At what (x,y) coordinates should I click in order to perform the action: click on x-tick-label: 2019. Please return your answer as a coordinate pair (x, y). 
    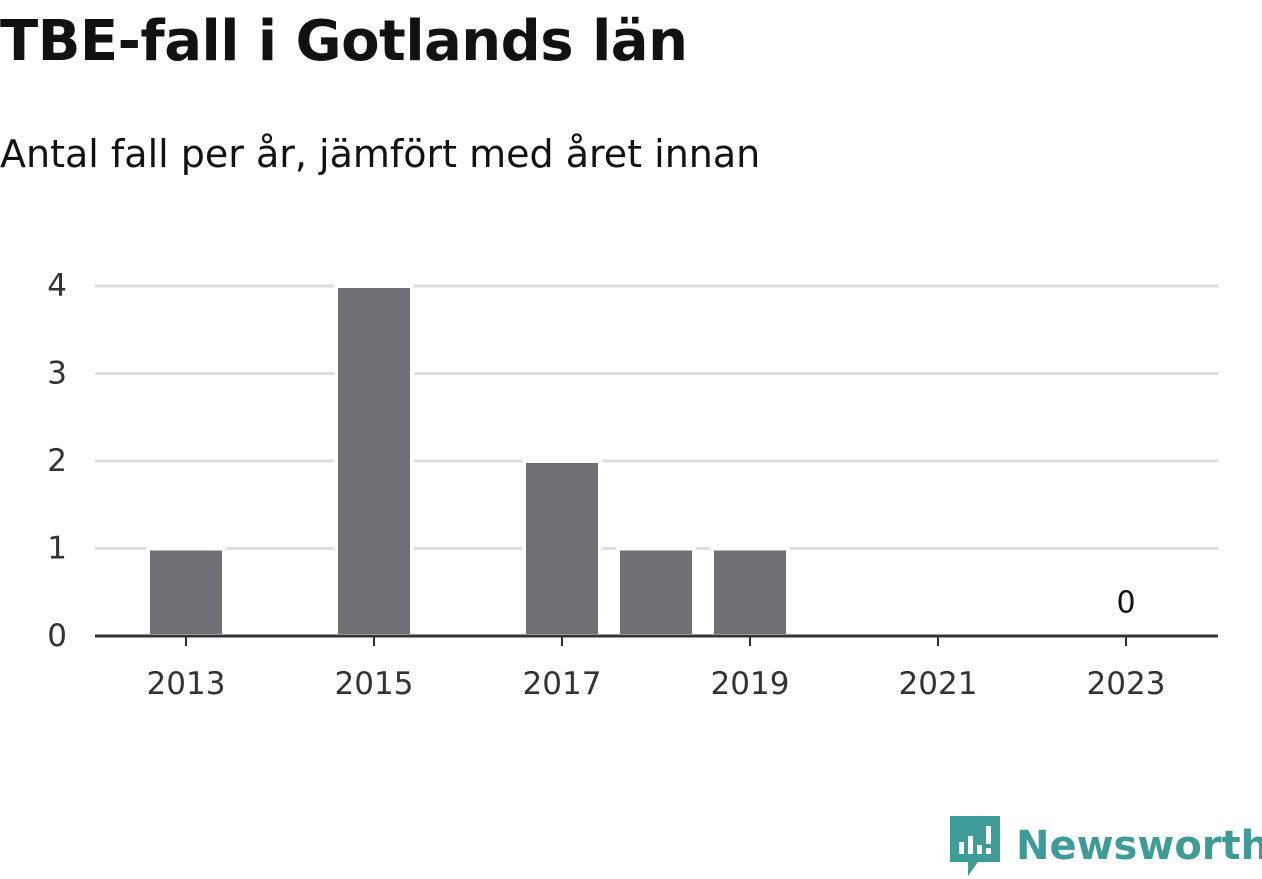
    Looking at the image, I should click on (750, 684).